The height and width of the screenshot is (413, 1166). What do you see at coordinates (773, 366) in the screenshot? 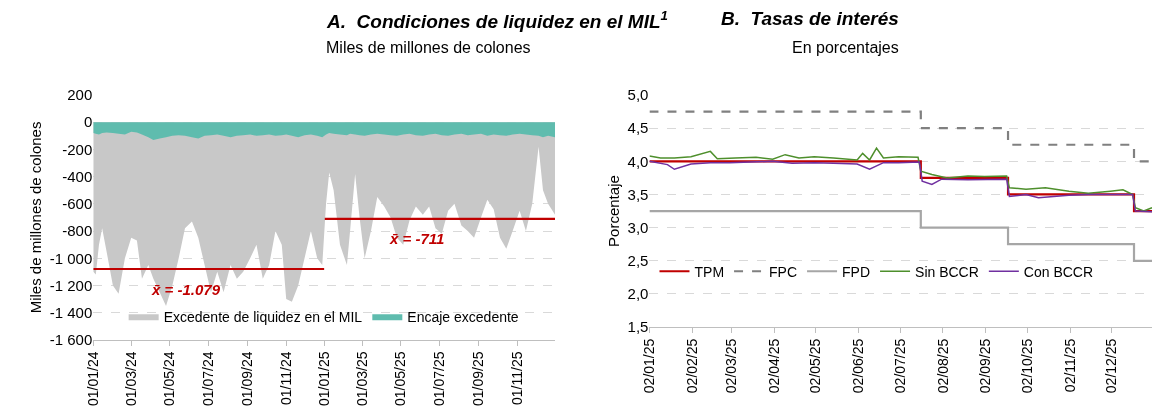
I see `x-tick-label: 02/04/25` at bounding box center [773, 366].